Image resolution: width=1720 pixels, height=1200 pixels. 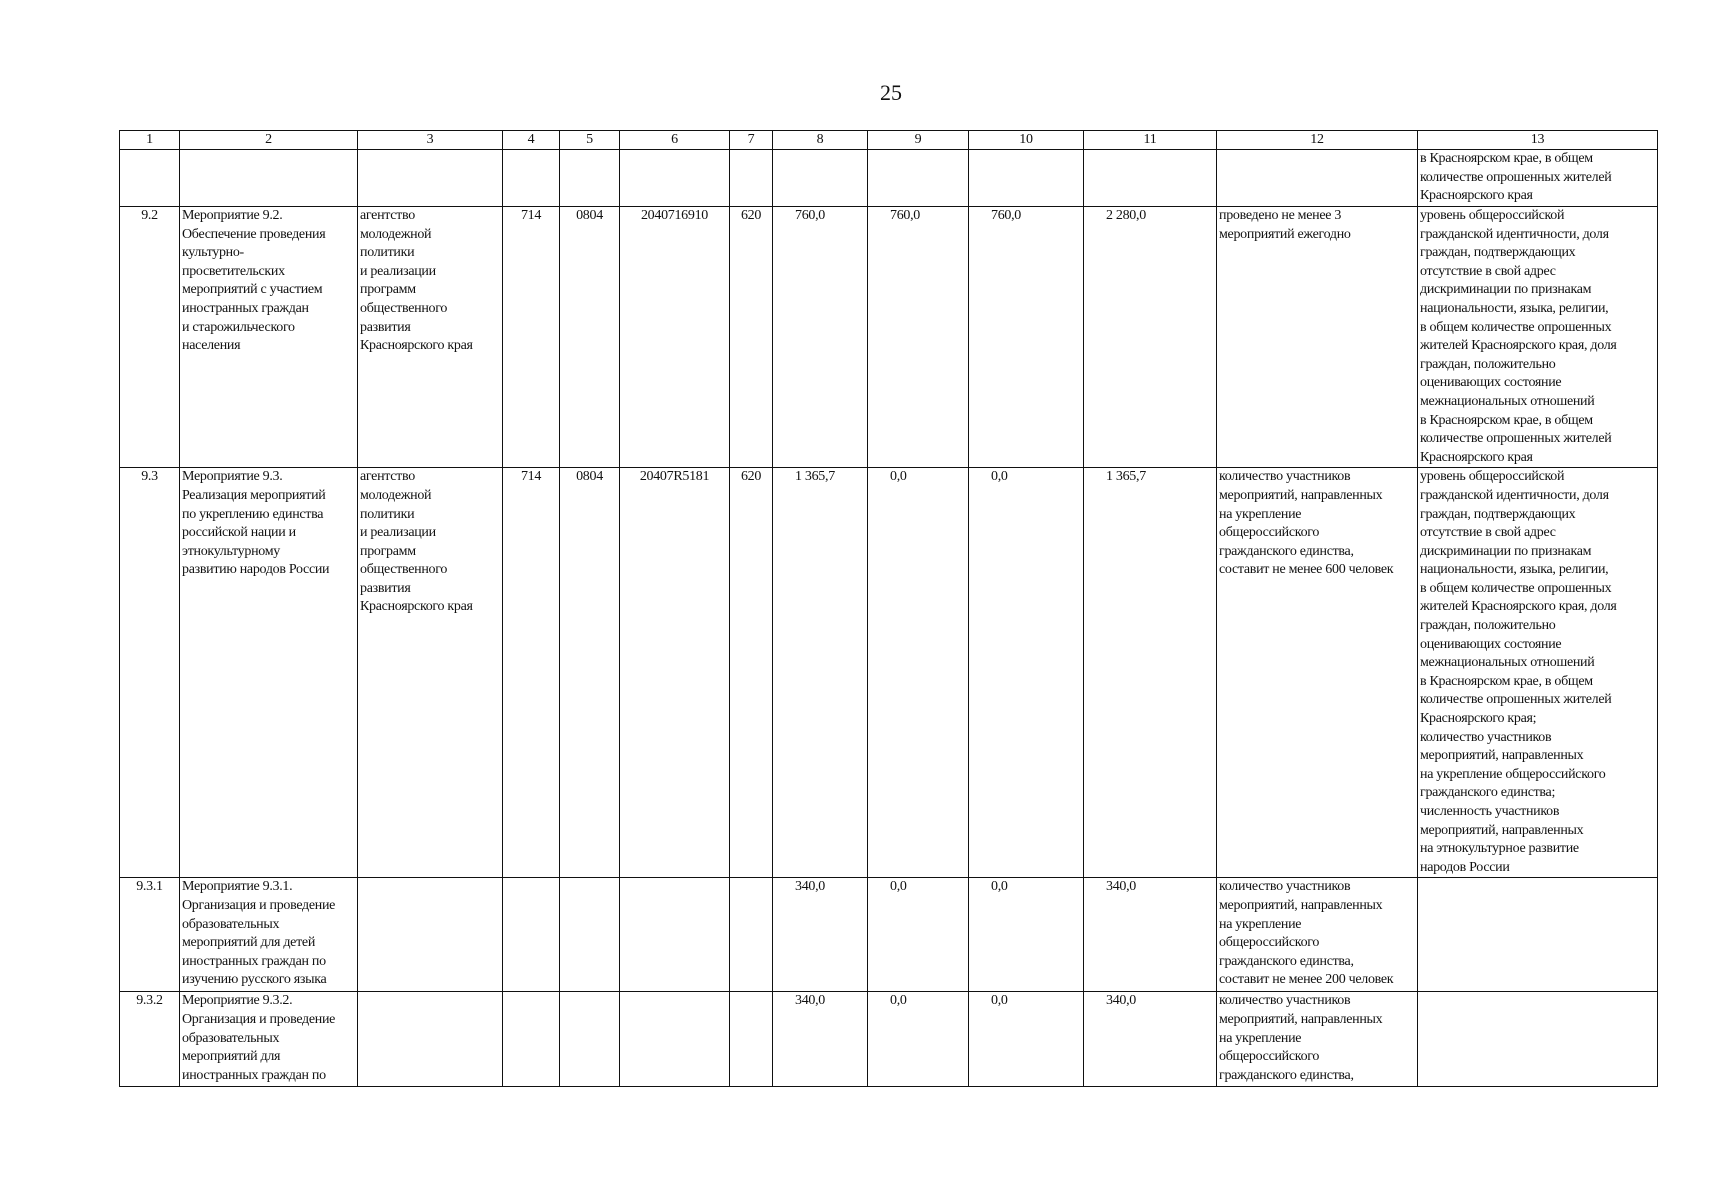 What do you see at coordinates (268, 178) in the screenshot?
I see `activity-name-cell` at bounding box center [268, 178].